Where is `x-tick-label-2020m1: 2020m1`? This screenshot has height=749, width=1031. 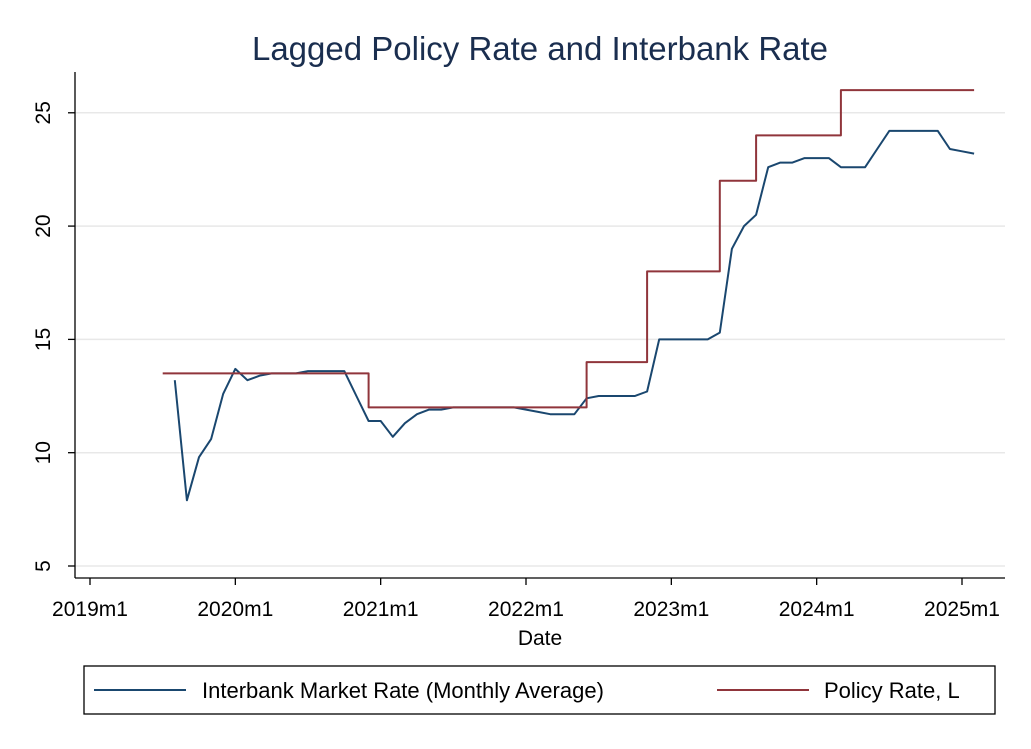 x-tick-label-2020m1: 2020m1 is located at coordinates (235, 609).